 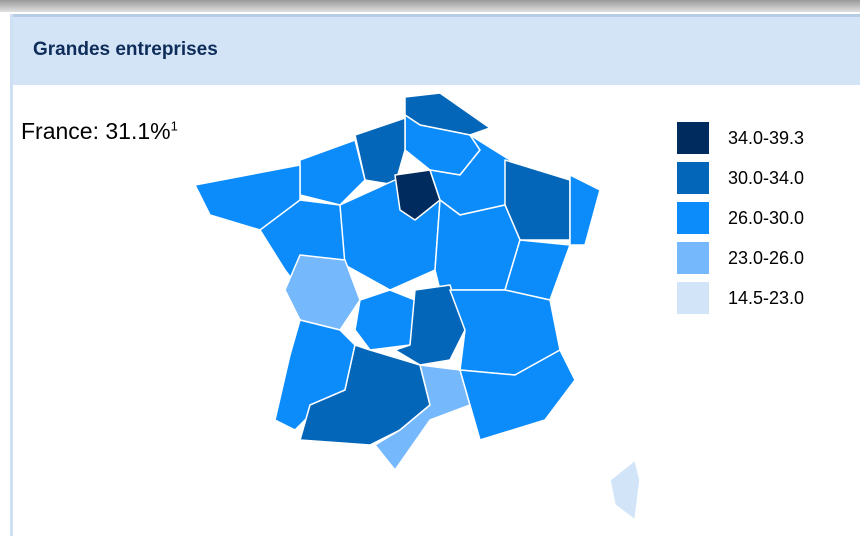 I want to click on national-value: France: 31.1%1, so click(x=99, y=131).